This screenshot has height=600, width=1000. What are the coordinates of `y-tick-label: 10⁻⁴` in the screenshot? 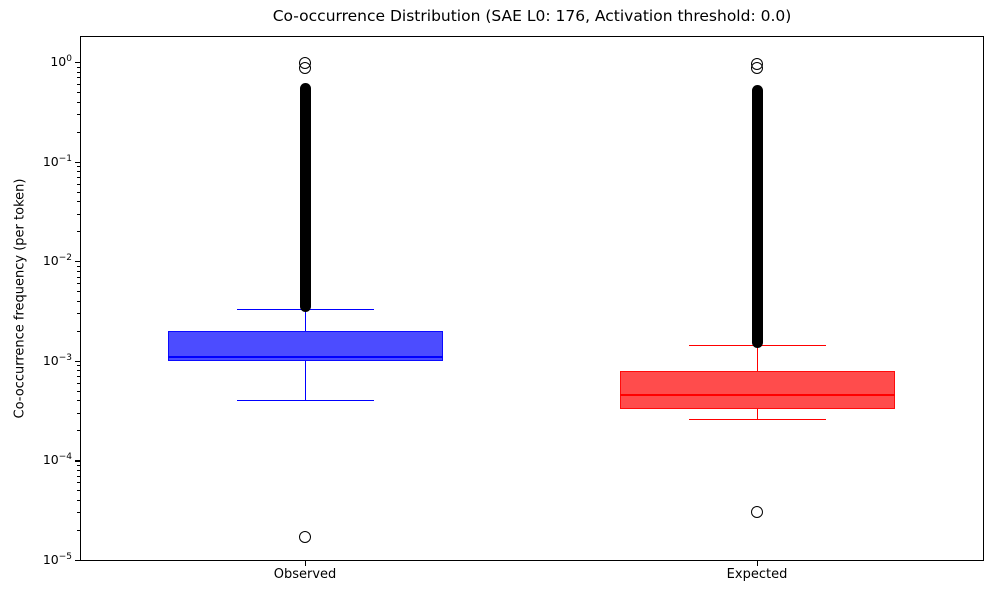 It's located at (57, 460).